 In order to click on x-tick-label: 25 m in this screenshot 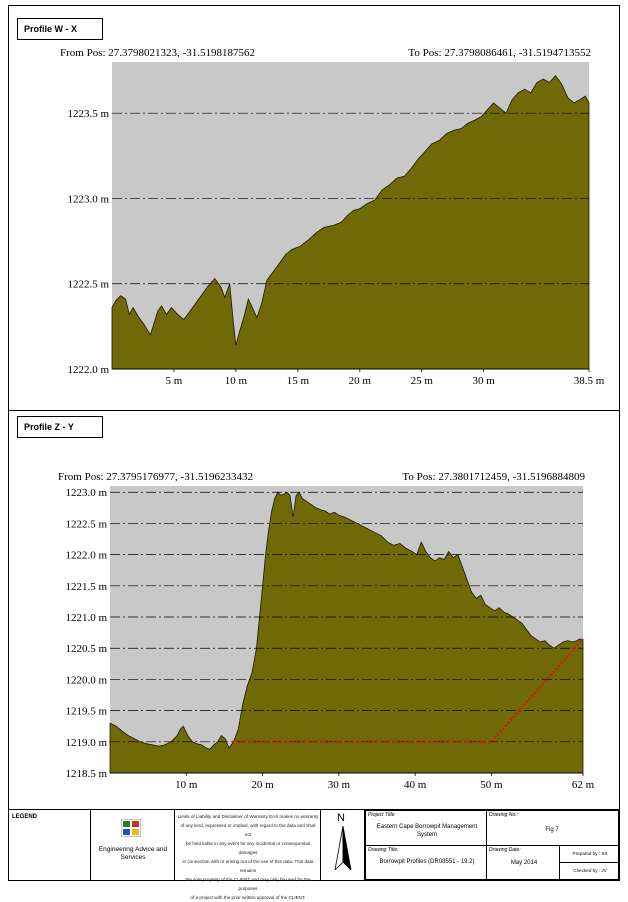, I will do `click(422, 381)`.